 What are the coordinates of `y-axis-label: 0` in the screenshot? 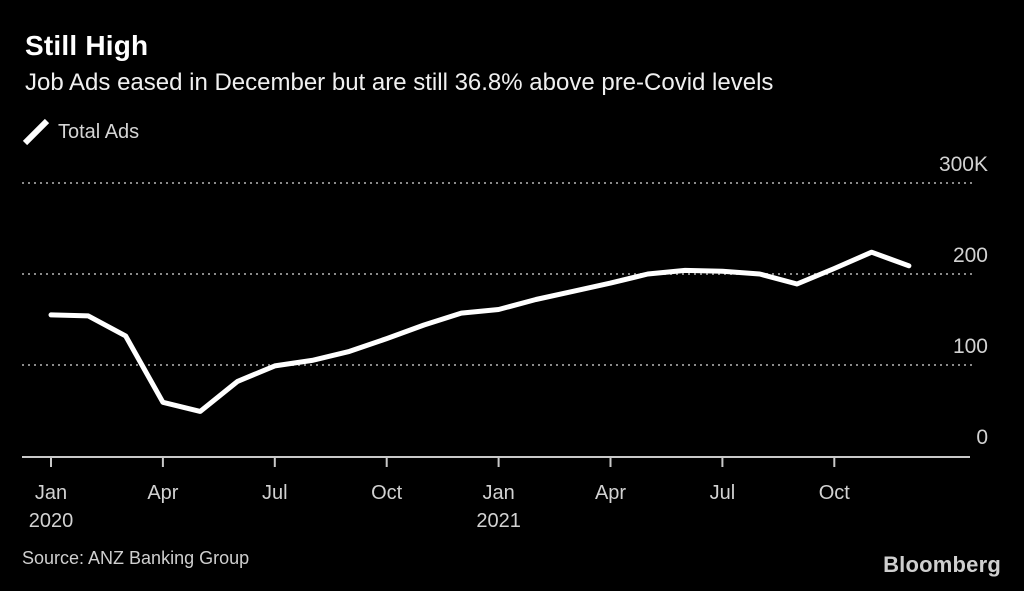 It's located at (982, 437).